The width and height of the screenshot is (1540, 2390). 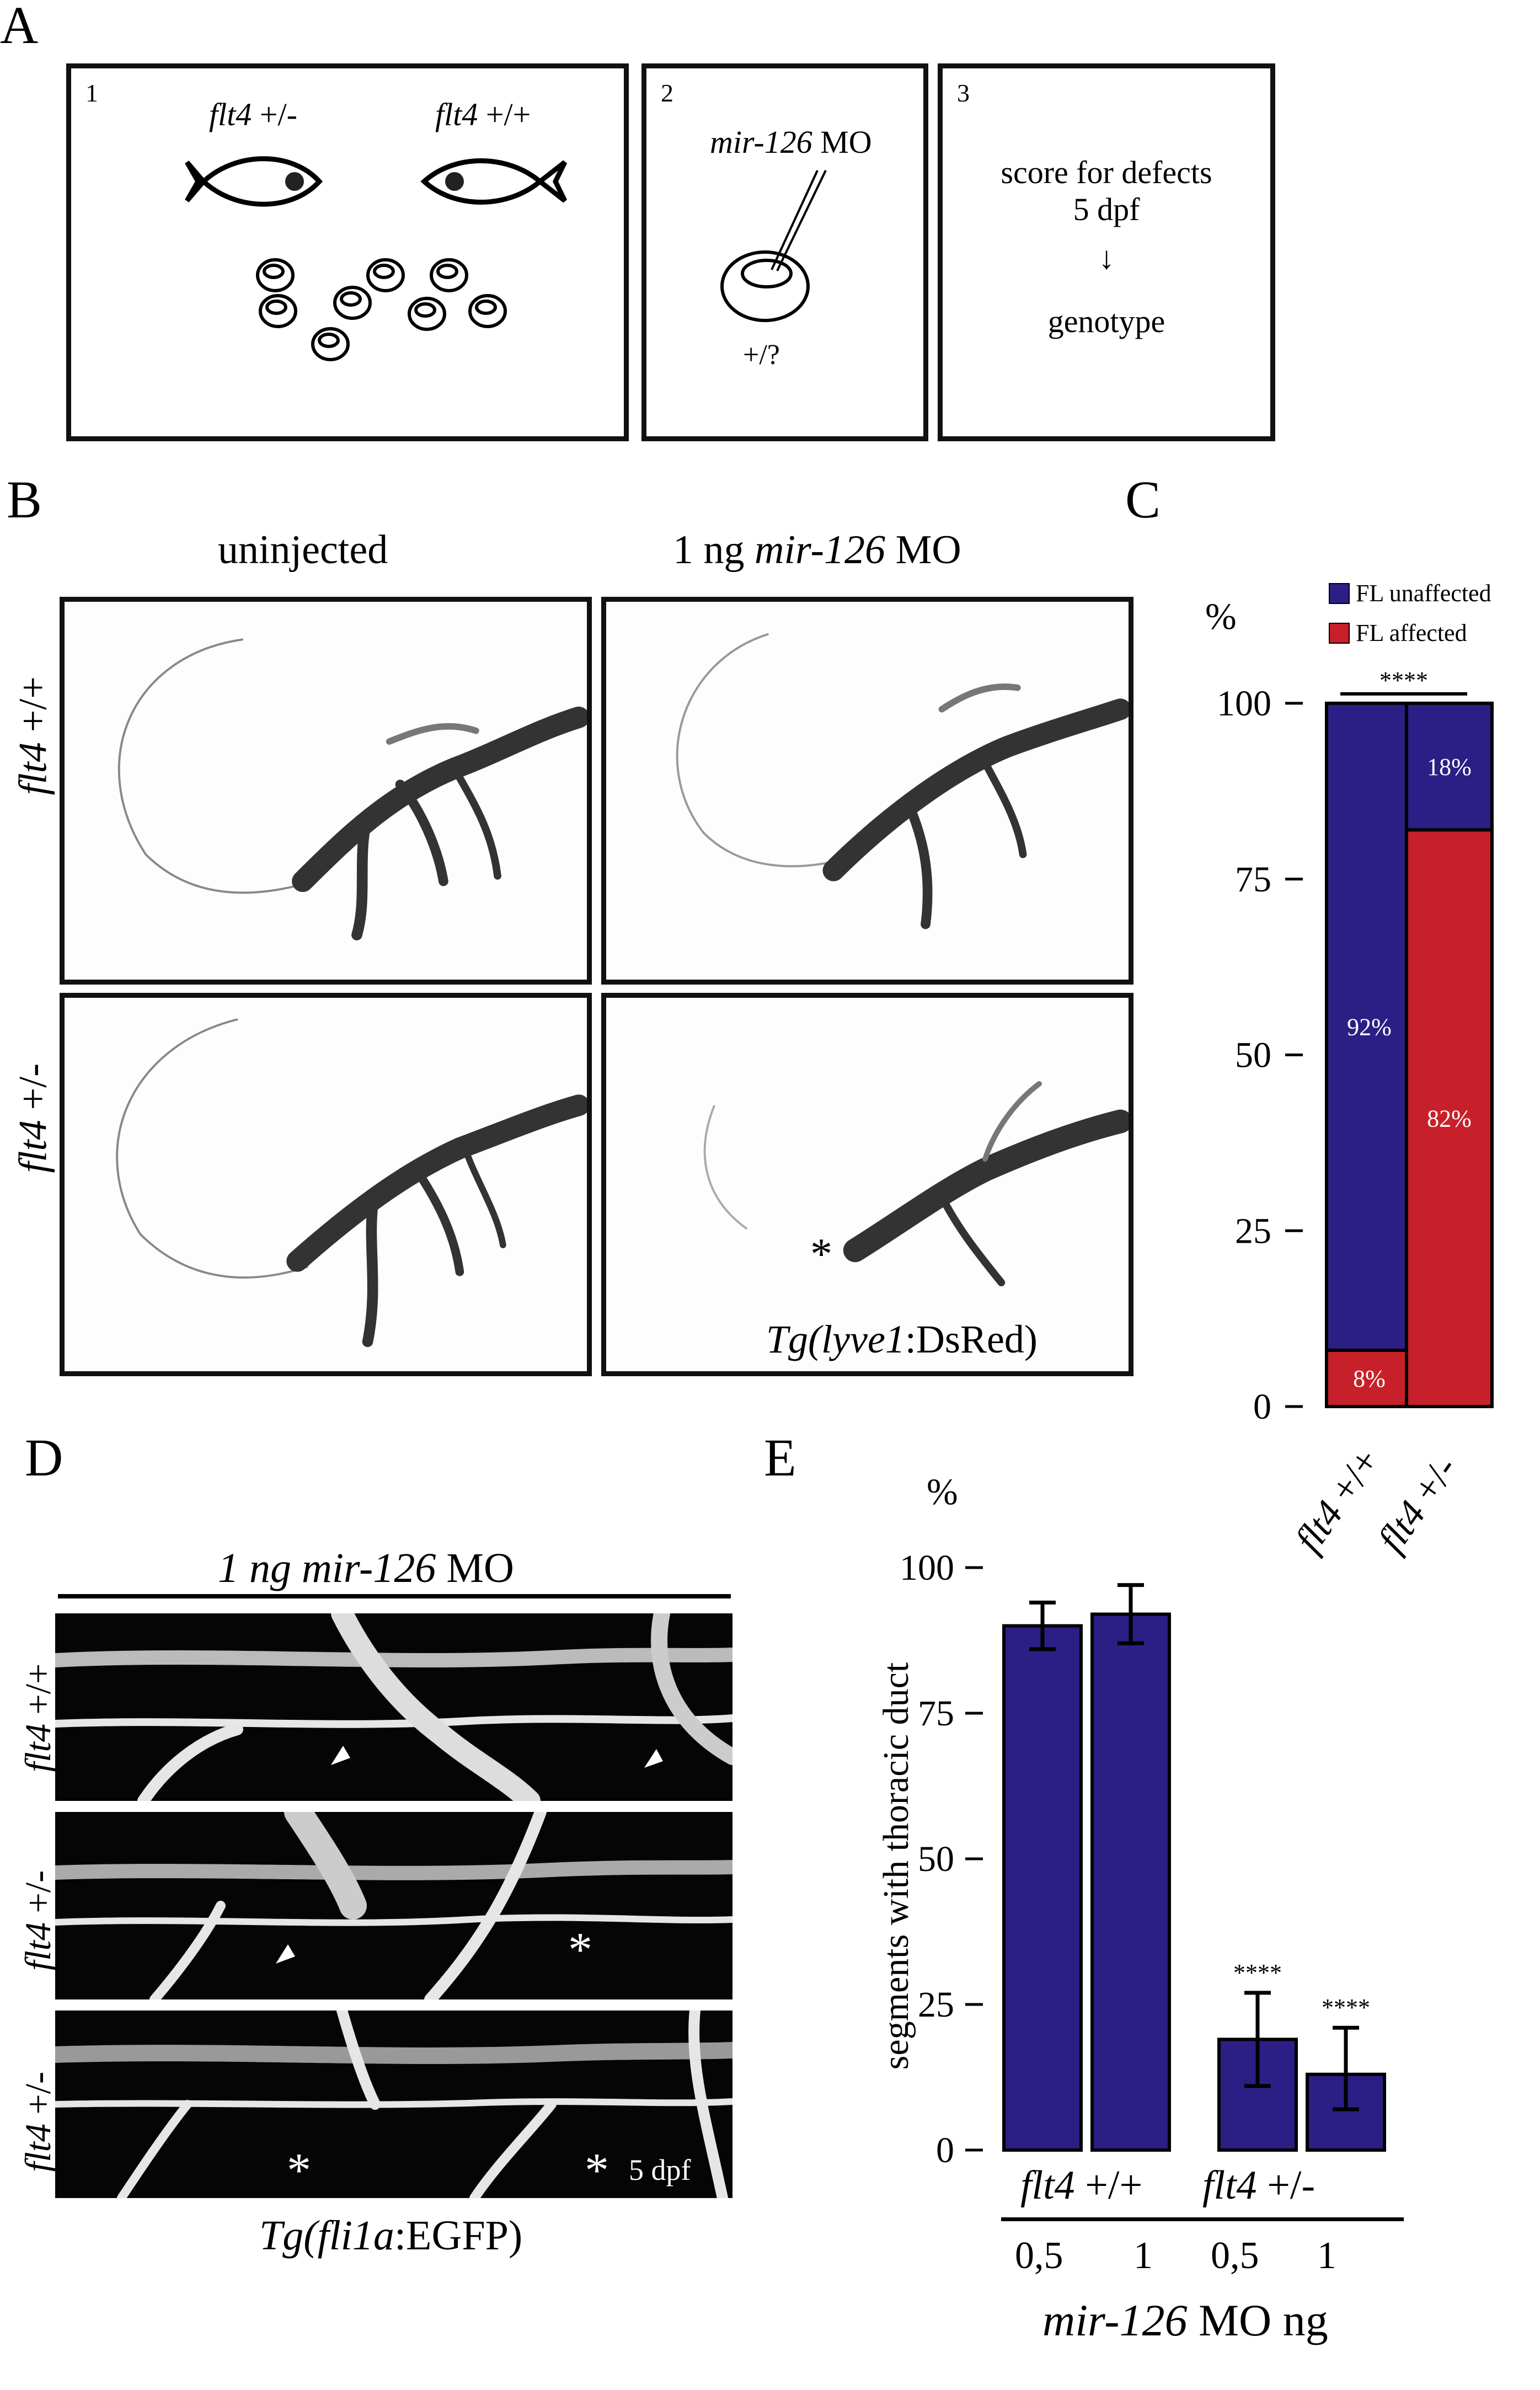 What do you see at coordinates (821, 1254) in the screenshot?
I see `defect-asterisk: *` at bounding box center [821, 1254].